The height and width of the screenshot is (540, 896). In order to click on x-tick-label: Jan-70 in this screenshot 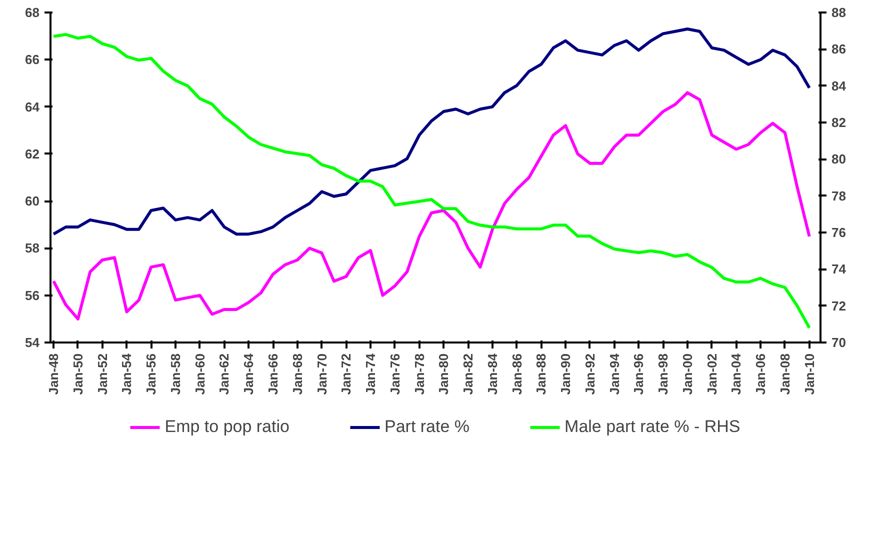, I will do `click(322, 374)`.